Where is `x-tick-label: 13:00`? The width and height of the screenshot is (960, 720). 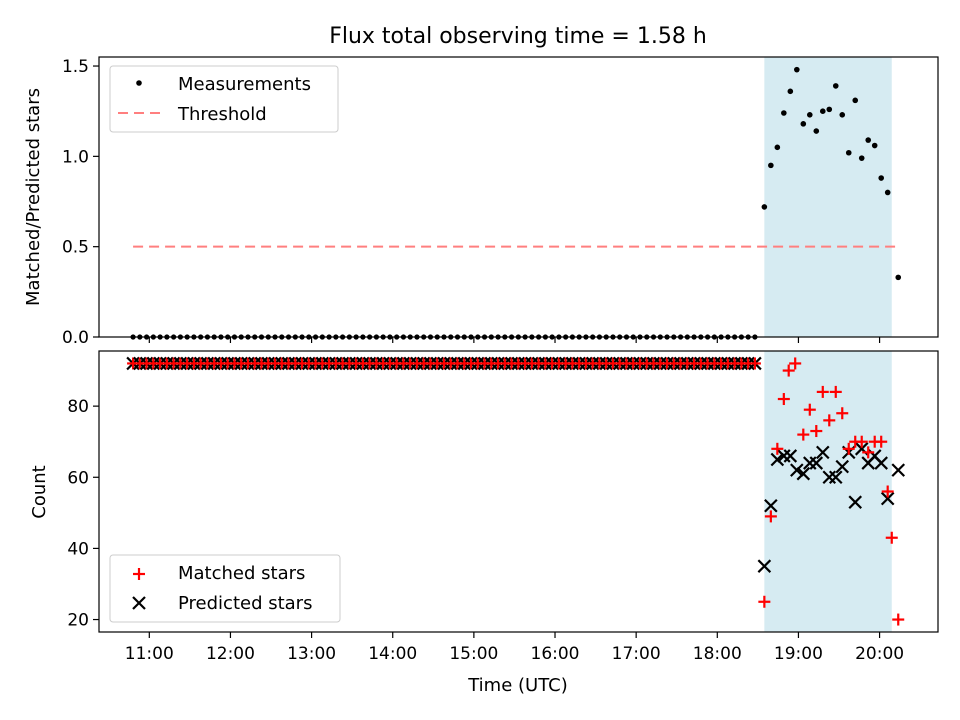 x-tick-label: 13:00 is located at coordinates (311, 654).